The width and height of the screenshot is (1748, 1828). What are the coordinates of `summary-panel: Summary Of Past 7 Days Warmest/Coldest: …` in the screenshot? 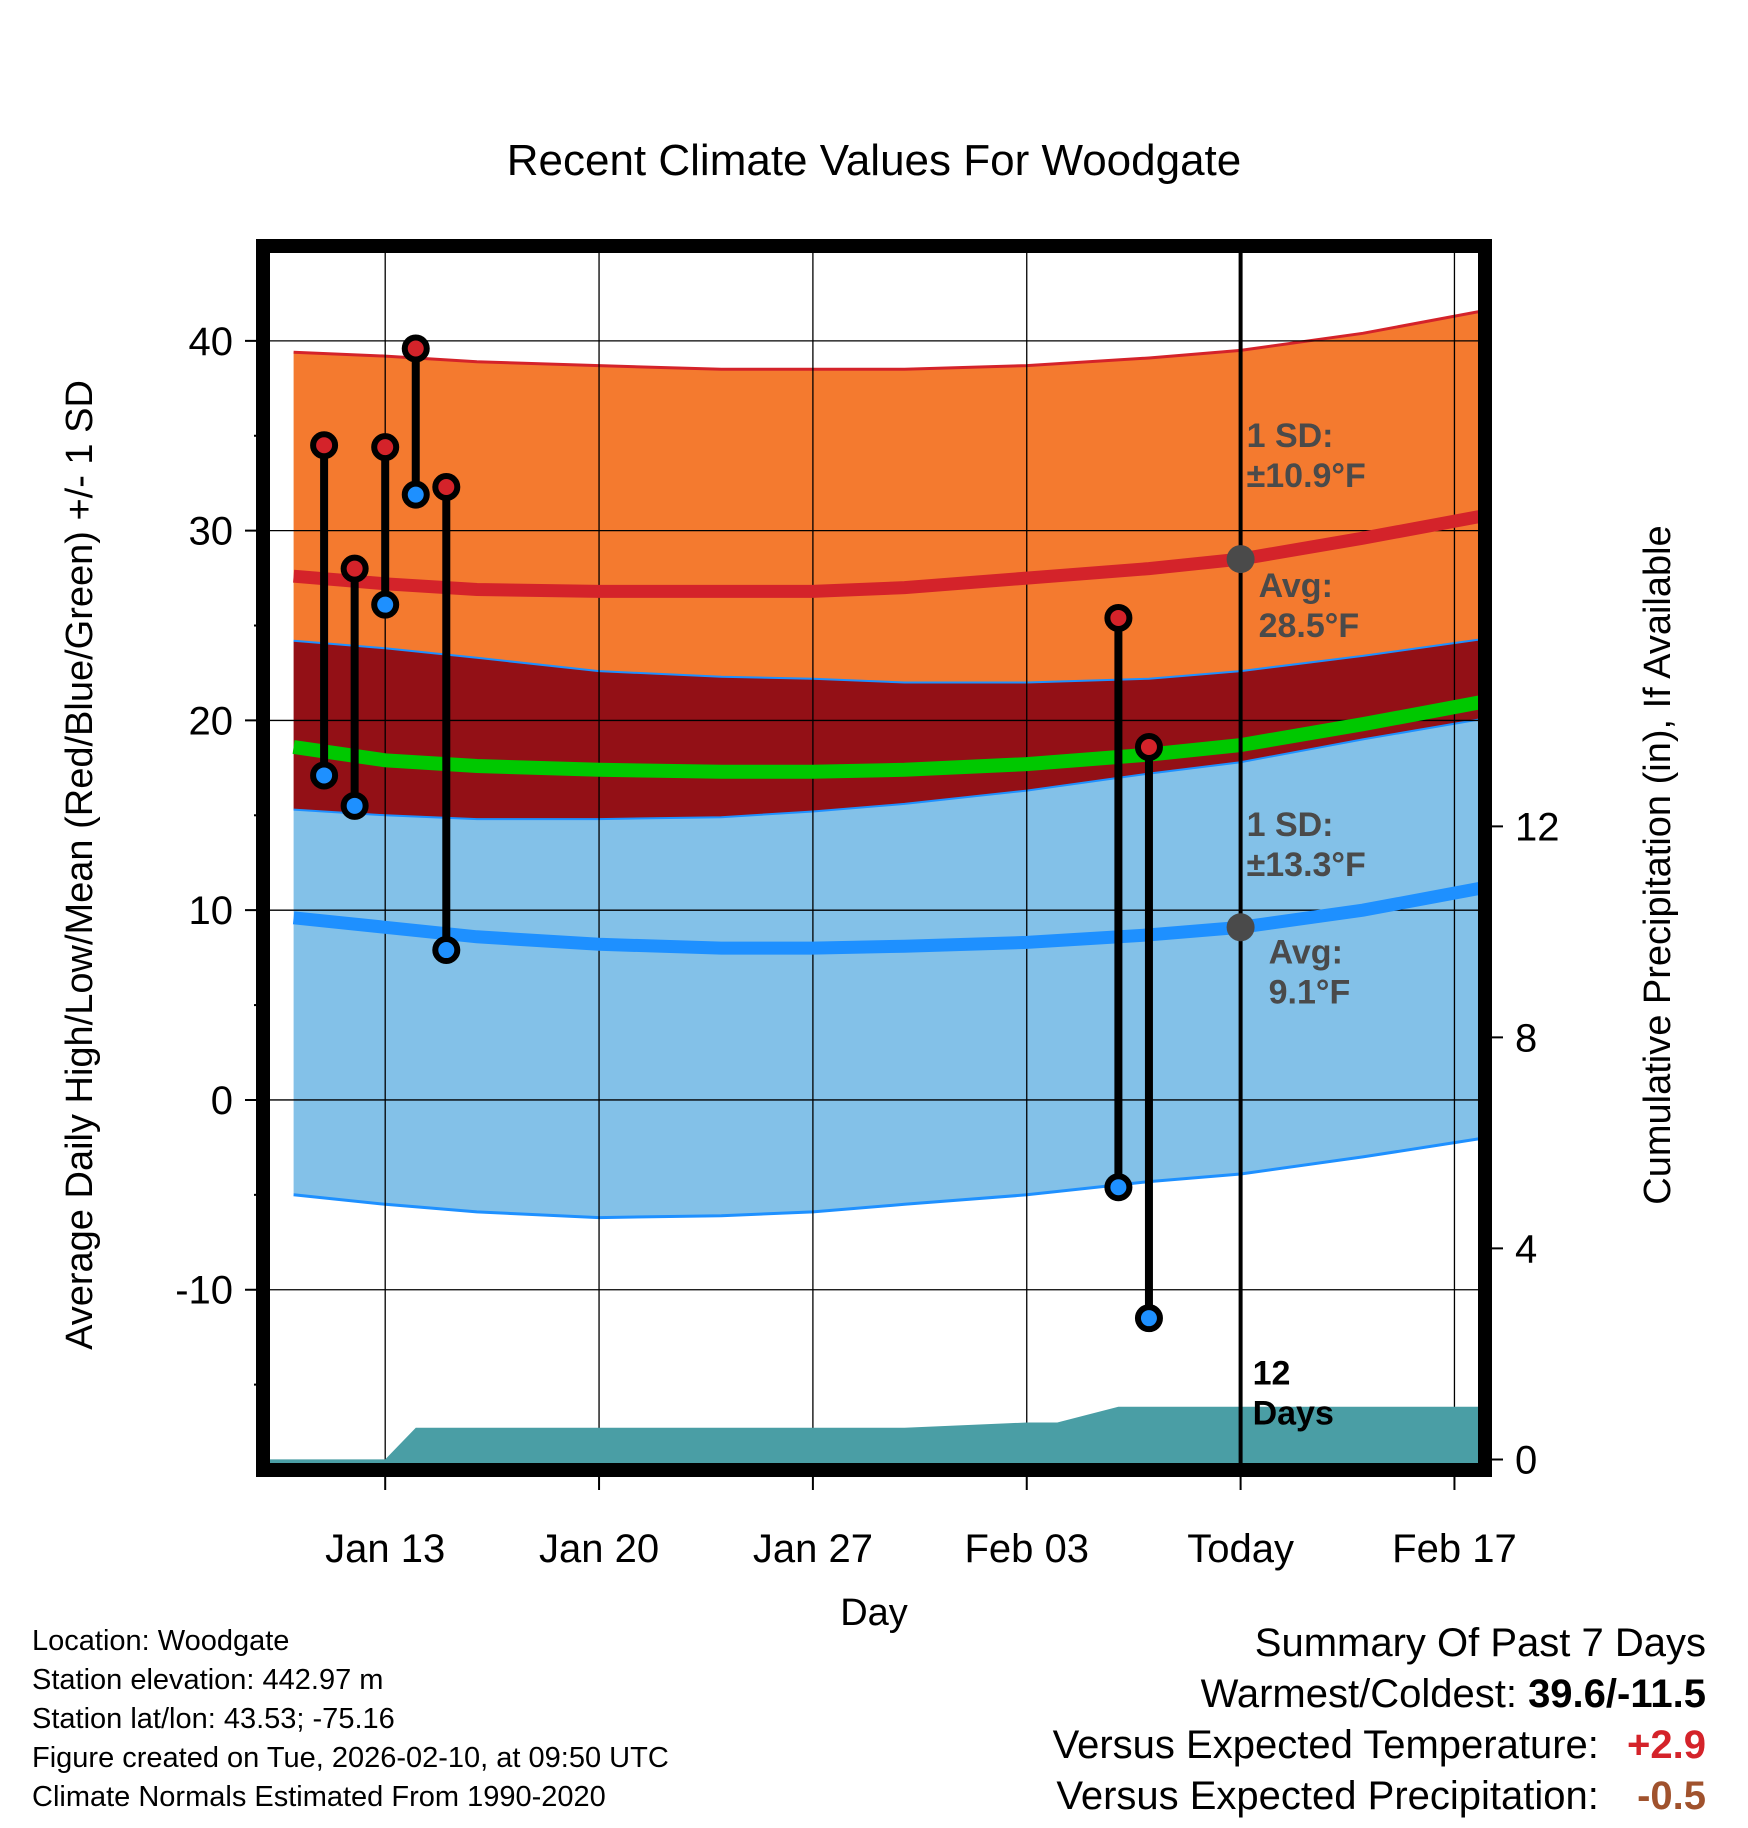 It's located at (1379, 1720).